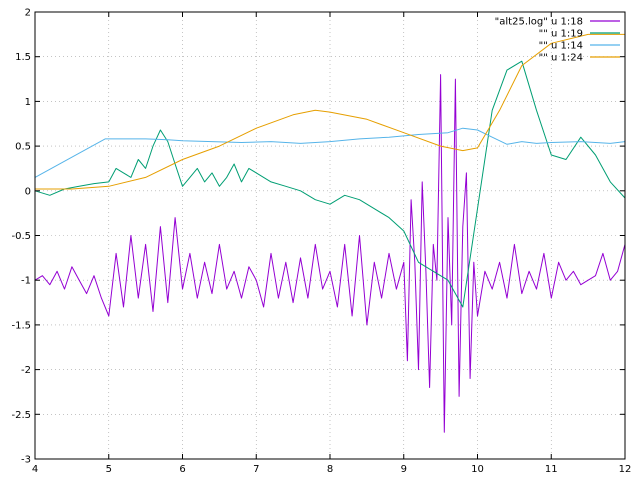  What do you see at coordinates (561, 46) in the screenshot?
I see `legend-label-2: "" u 1:14` at bounding box center [561, 46].